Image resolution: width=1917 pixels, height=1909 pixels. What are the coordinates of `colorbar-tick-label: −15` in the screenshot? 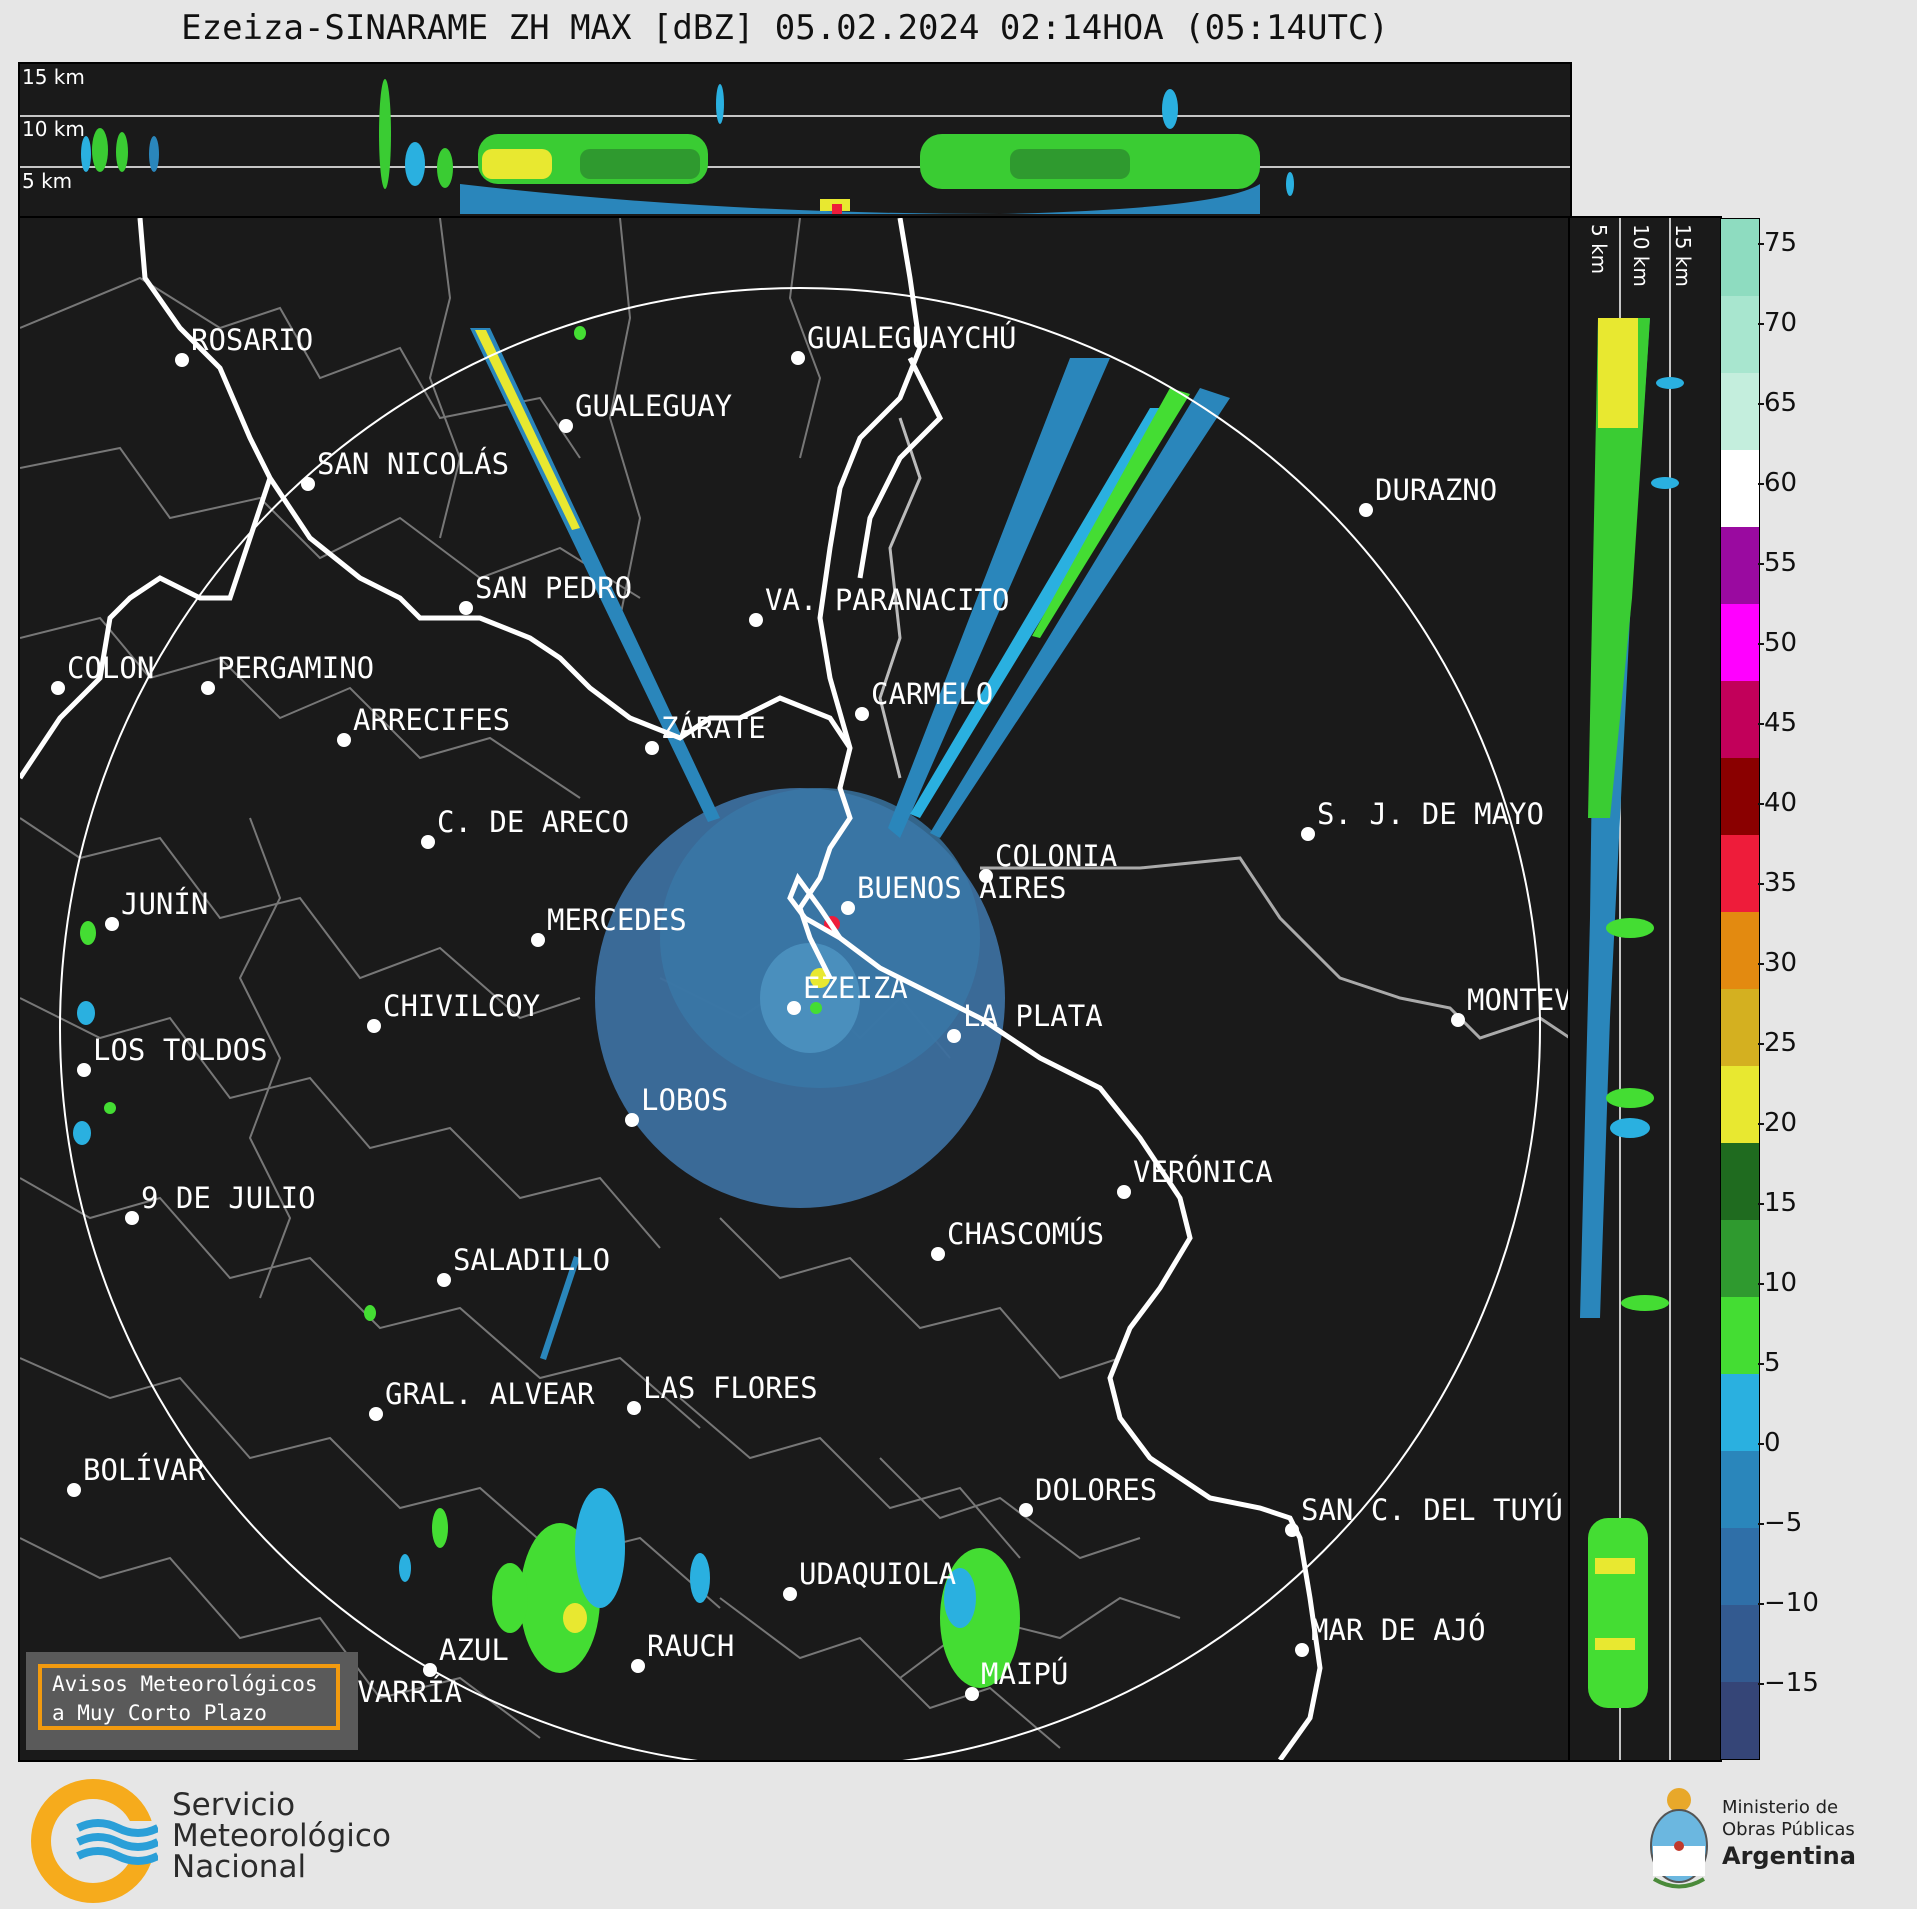 It's located at (1791, 1683).